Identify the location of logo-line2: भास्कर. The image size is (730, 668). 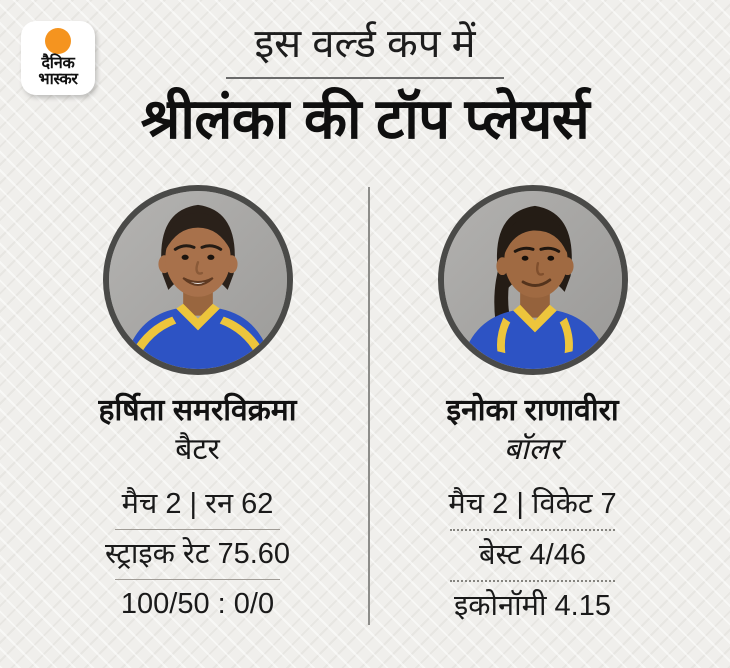
(58, 80).